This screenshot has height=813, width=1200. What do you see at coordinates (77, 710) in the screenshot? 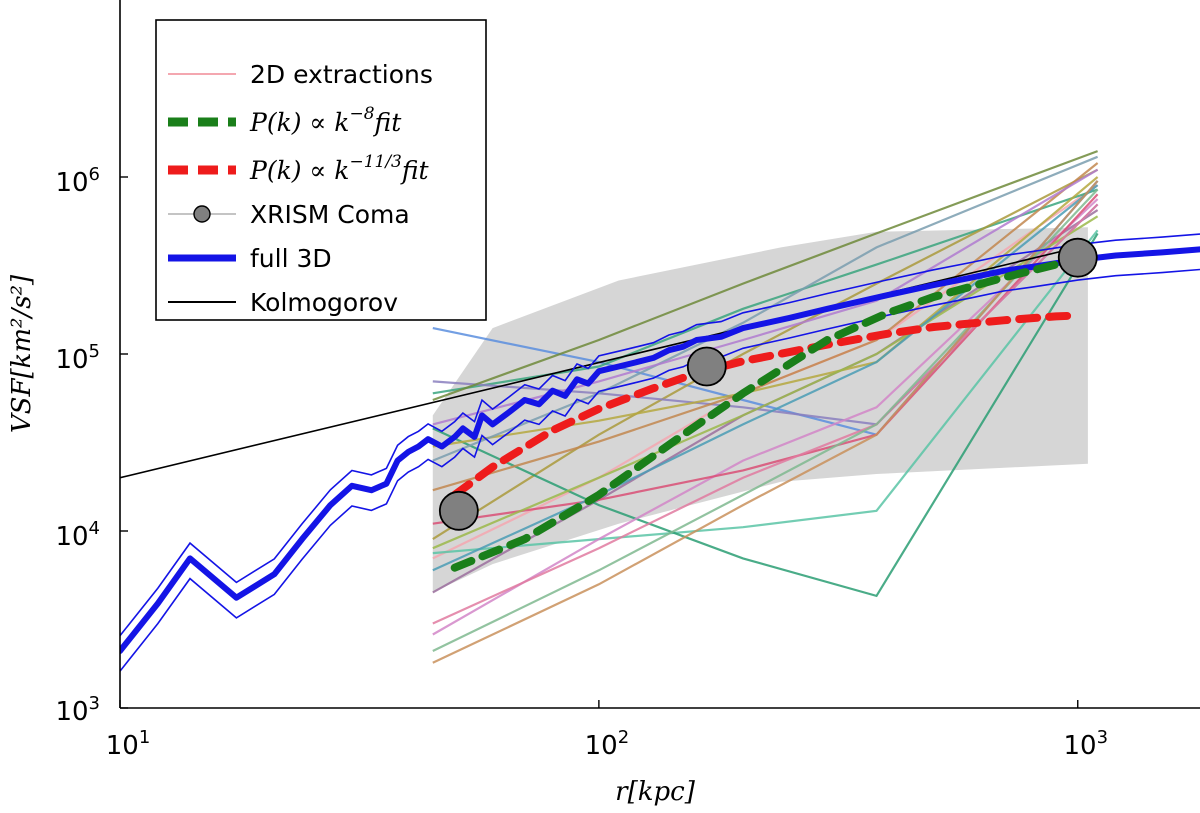
I see `y-tick-label-1: 103` at bounding box center [77, 710].